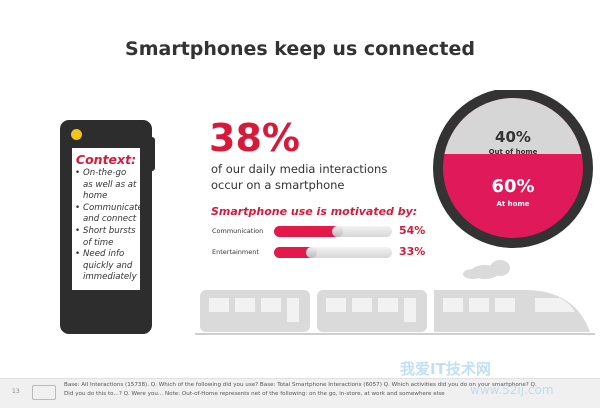 Image resolution: width=600 pixels, height=411 pixels. What do you see at coordinates (254, 138) in the screenshot?
I see `headline-percent: 38%` at bounding box center [254, 138].